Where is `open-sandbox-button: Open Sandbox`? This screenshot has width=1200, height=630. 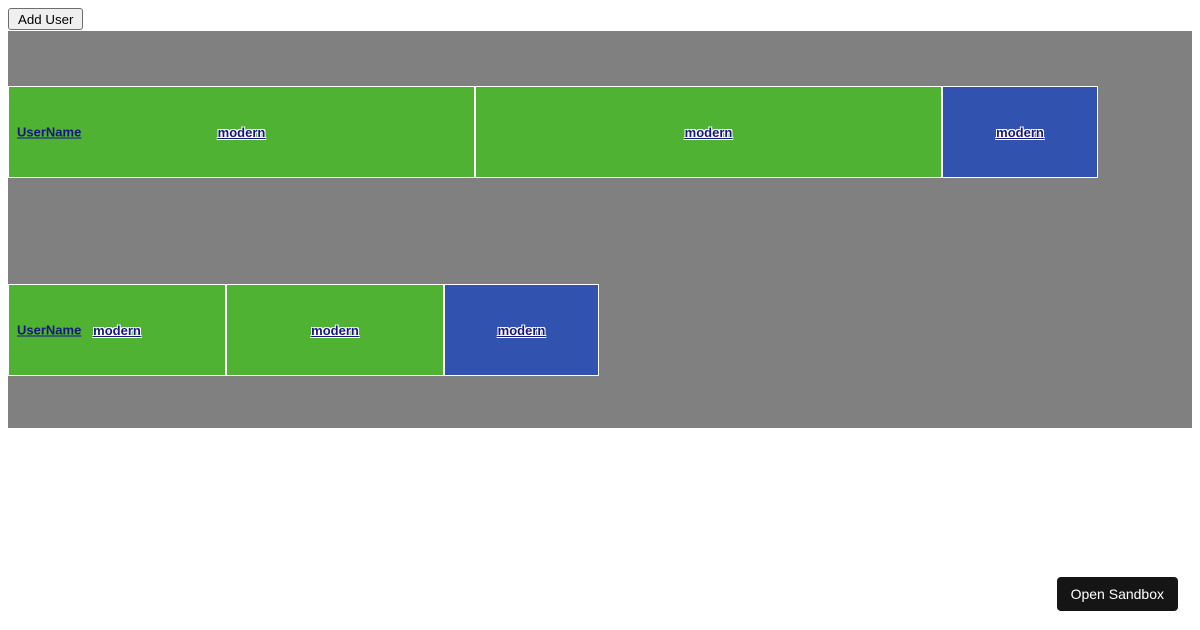
open-sandbox-button: Open Sandbox is located at coordinates (1117, 594).